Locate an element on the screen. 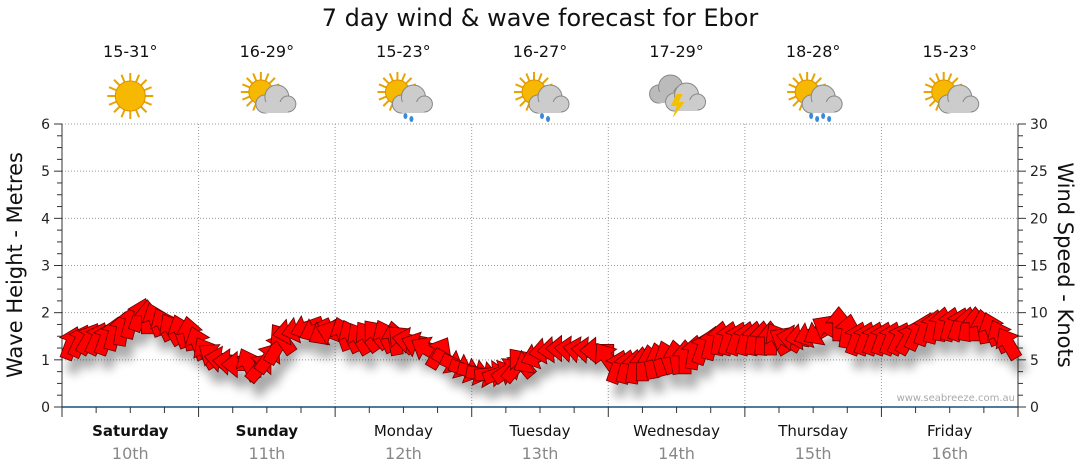 Image resolution: width=1080 pixels, height=475 pixels. y2-tick-label: 25 is located at coordinates (1039, 172).